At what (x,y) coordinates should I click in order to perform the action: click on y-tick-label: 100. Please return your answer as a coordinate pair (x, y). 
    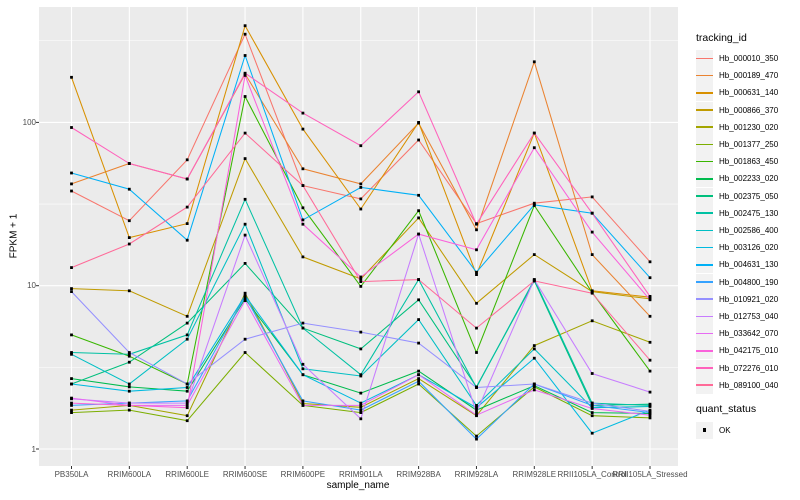
    Looking at the image, I should click on (29, 122).